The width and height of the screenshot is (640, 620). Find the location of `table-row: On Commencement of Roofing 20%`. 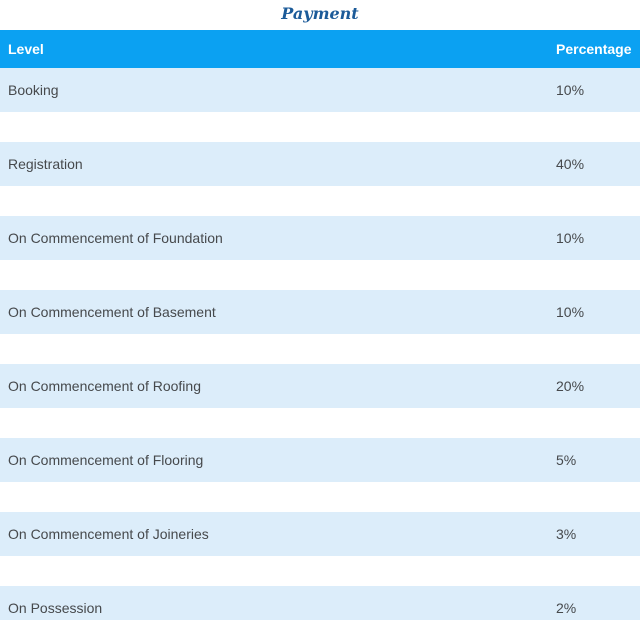

table-row: On Commencement of Roofing 20% is located at coordinates (320, 386).